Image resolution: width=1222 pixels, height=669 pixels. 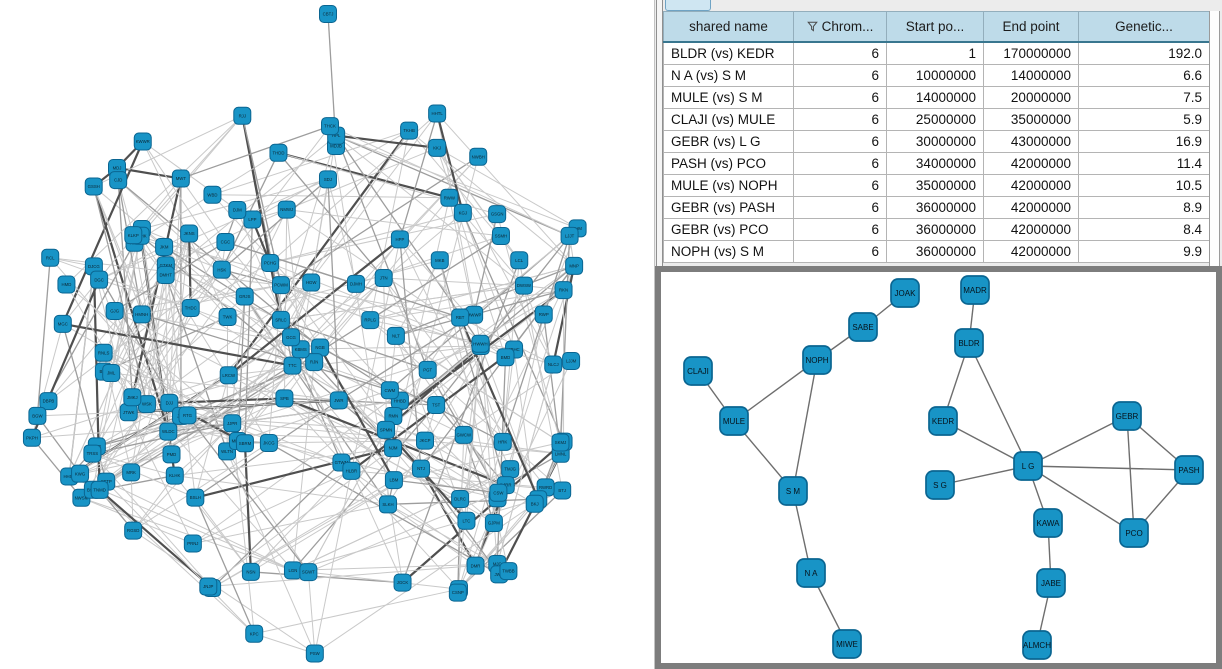 I want to click on network-node: RKN, so click(x=563, y=290).